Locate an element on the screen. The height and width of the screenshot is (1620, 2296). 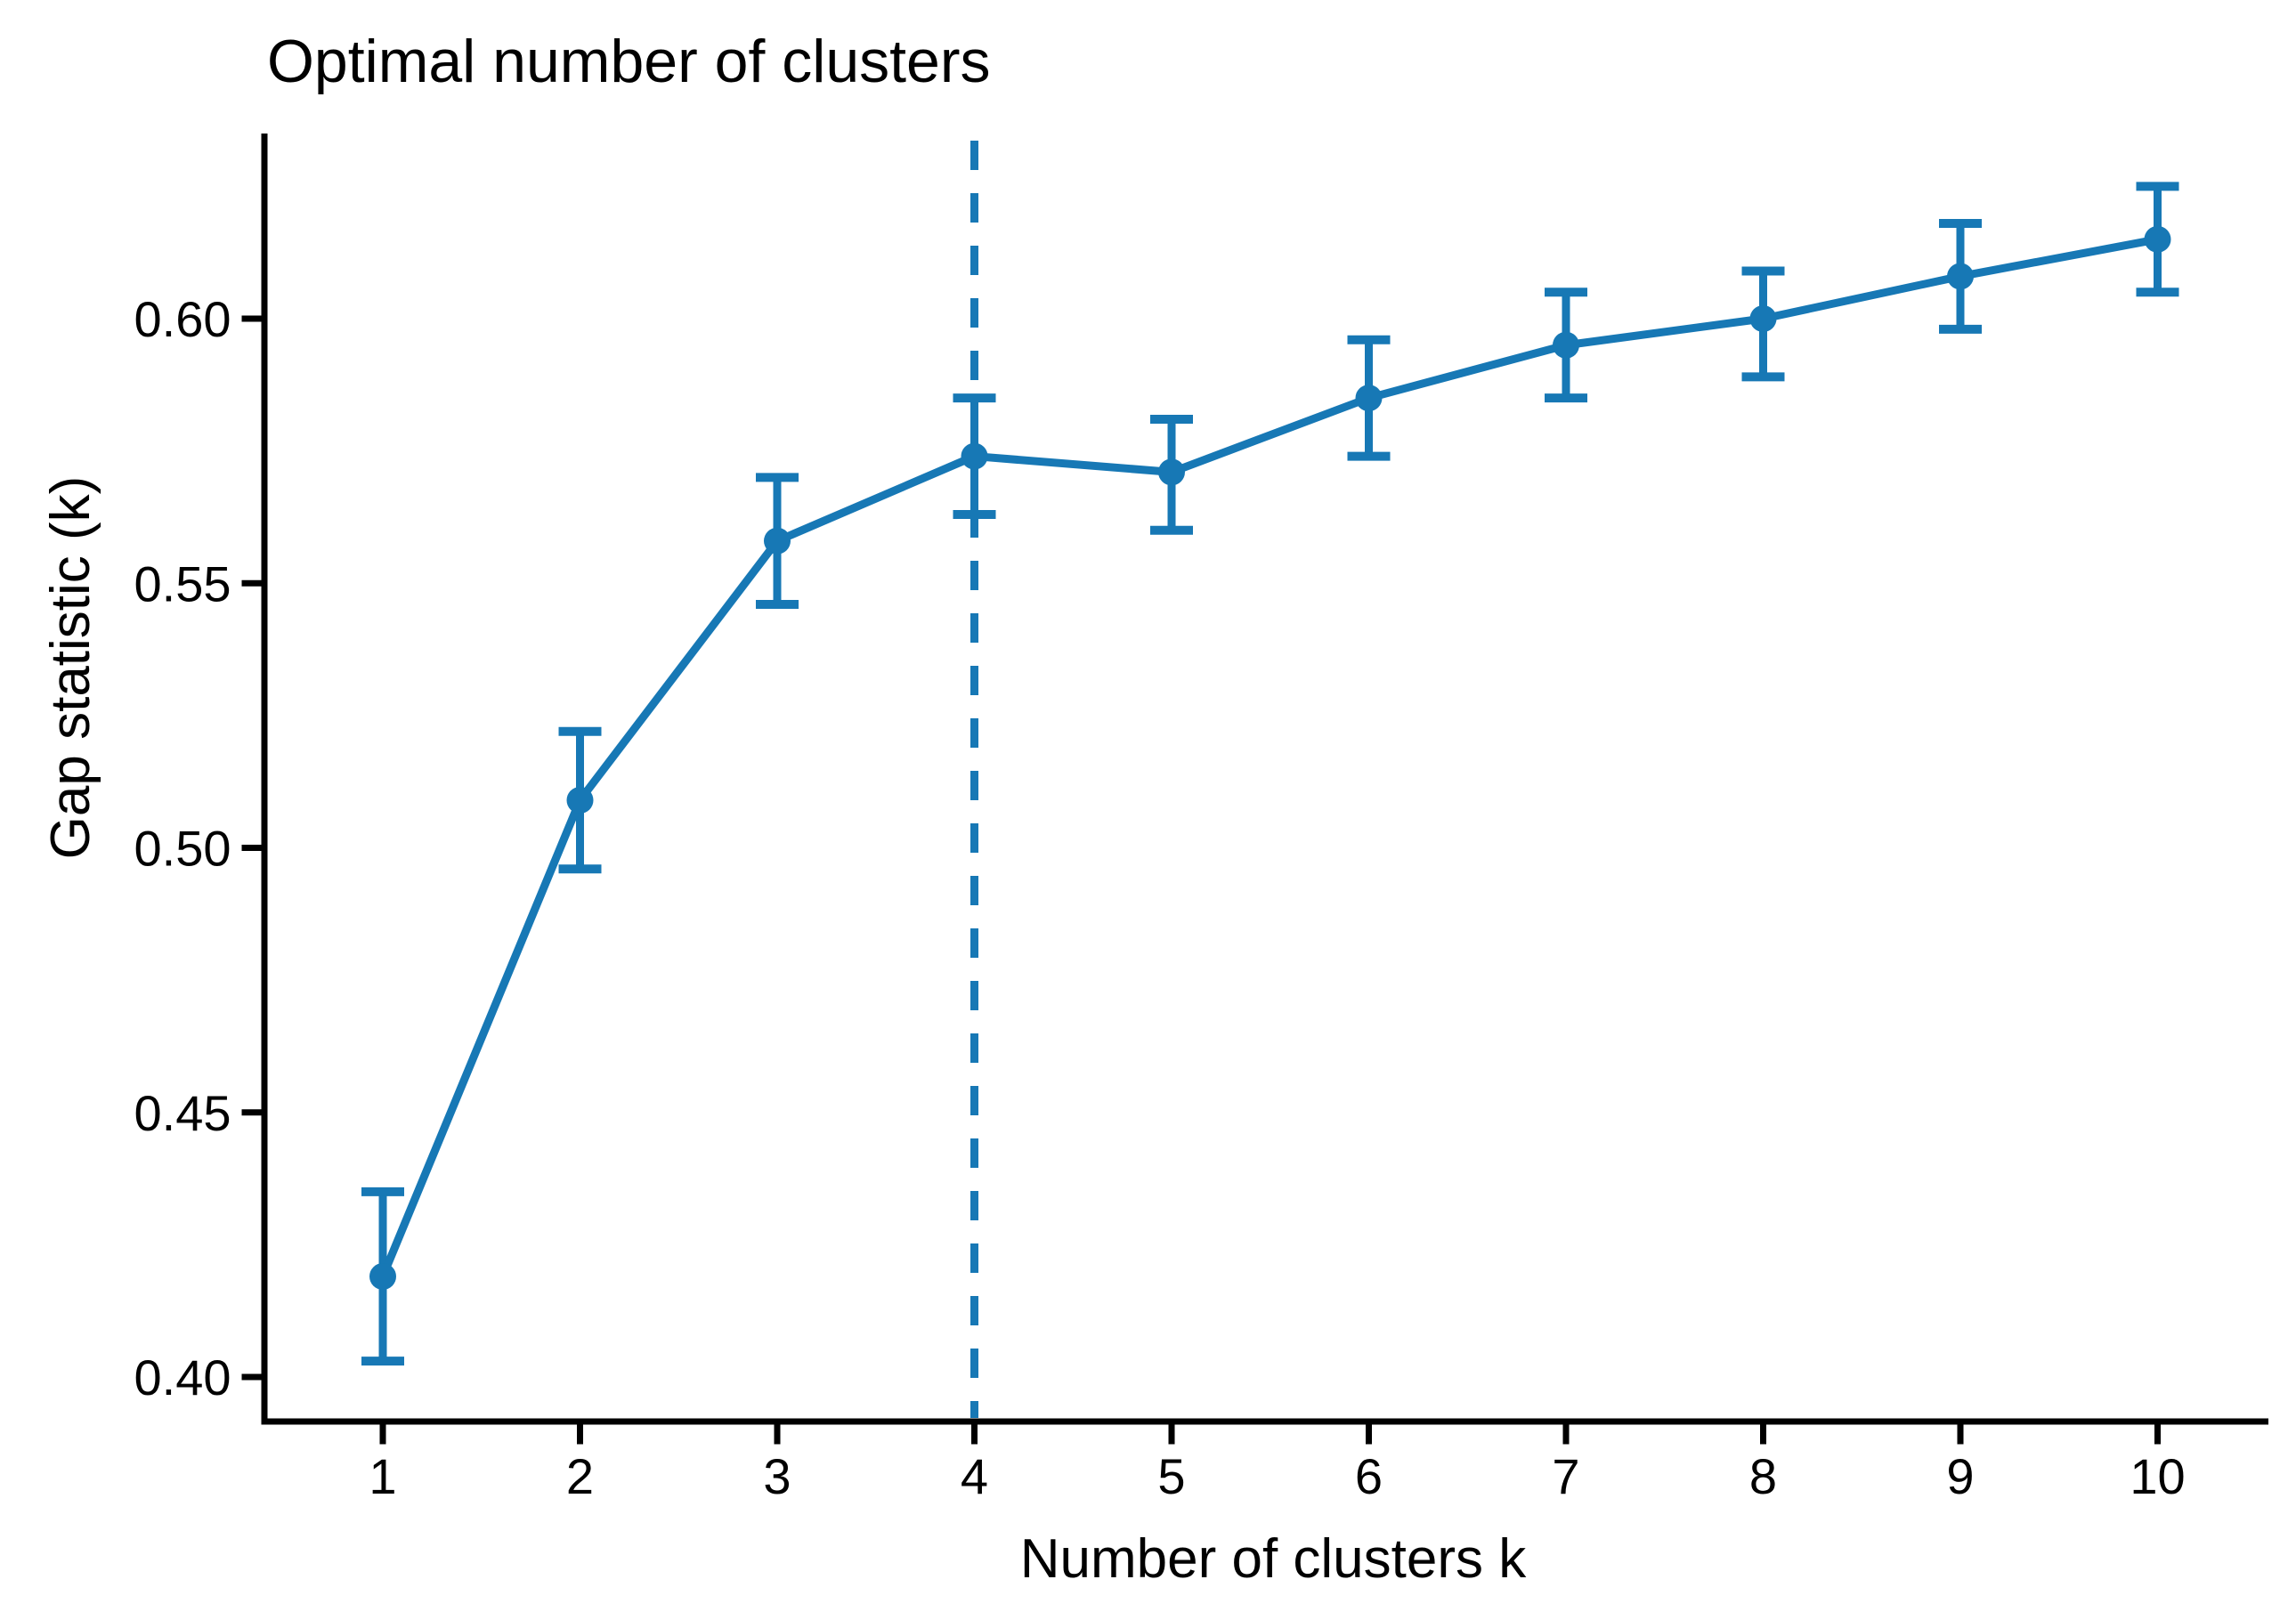
y-tick-label: 0.50 is located at coordinates (182, 849).